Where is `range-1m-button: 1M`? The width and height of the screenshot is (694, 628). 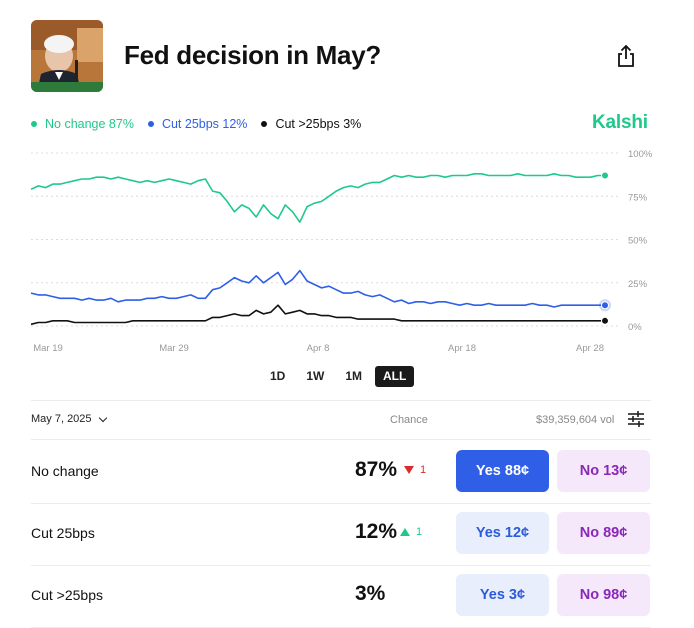 range-1m-button: 1M is located at coordinates (354, 376).